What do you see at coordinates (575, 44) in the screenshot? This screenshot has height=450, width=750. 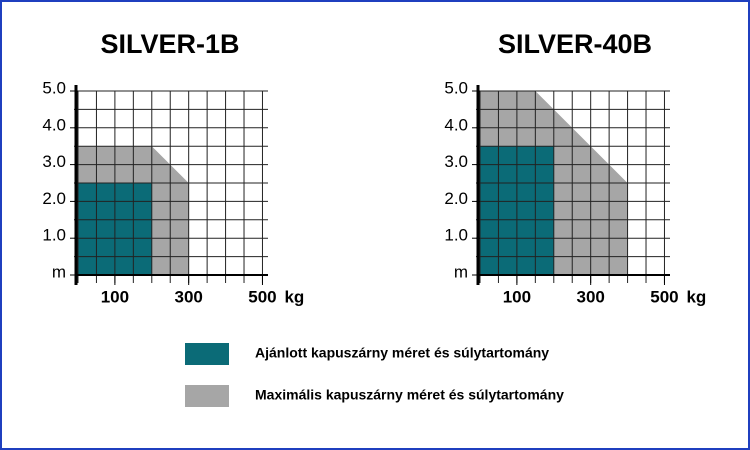 I see `chart-title: SILVER-40B` at bounding box center [575, 44].